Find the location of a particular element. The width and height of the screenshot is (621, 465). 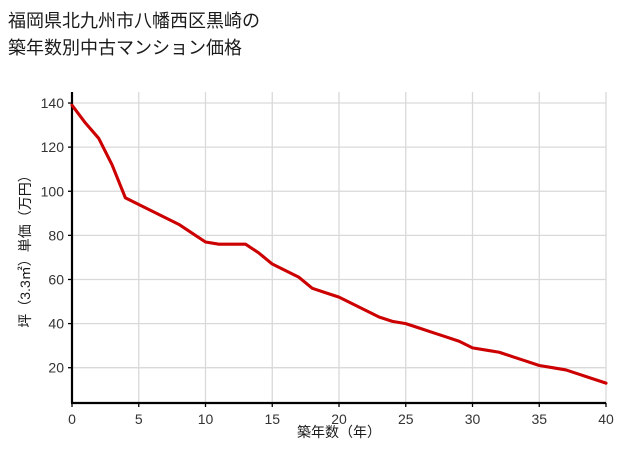

x-tick-label-30: 30 is located at coordinates (473, 419).